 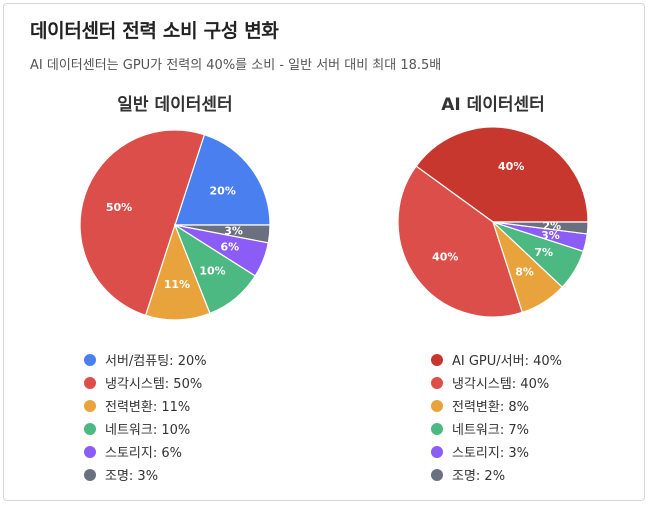 I want to click on legend-item: 냉각시스템: 50%, so click(x=145, y=382).